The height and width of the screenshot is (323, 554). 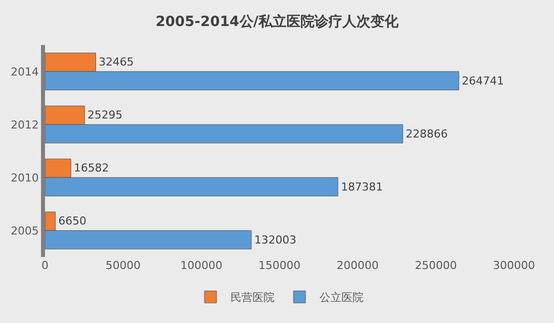 What do you see at coordinates (279, 265) in the screenshot?
I see `x-tick-label: 150000` at bounding box center [279, 265].